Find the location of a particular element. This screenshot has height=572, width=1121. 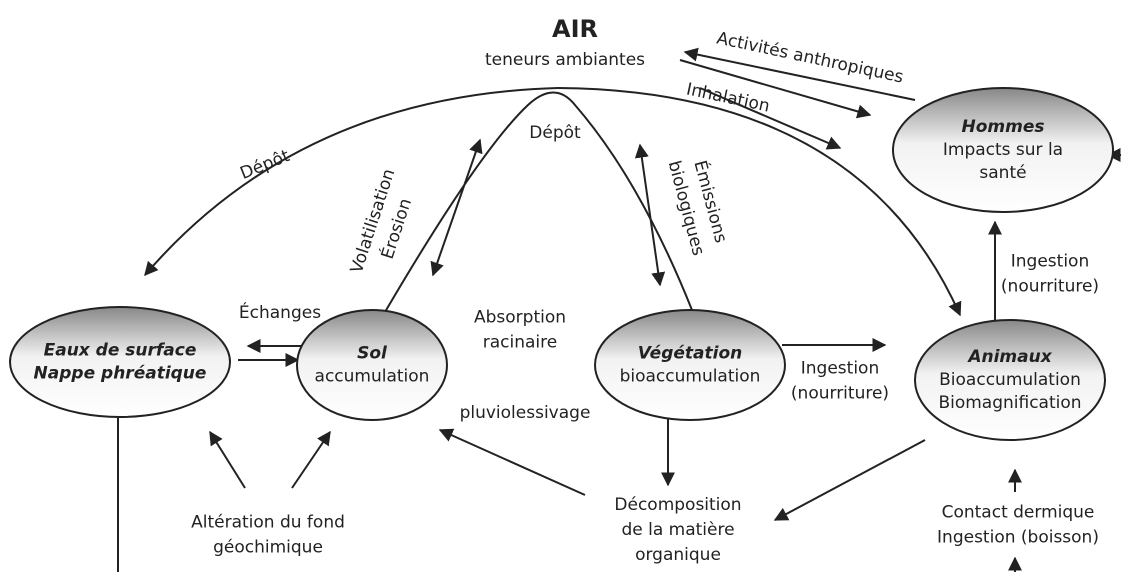

node-text: Biomagnification is located at coordinates (1009, 403).